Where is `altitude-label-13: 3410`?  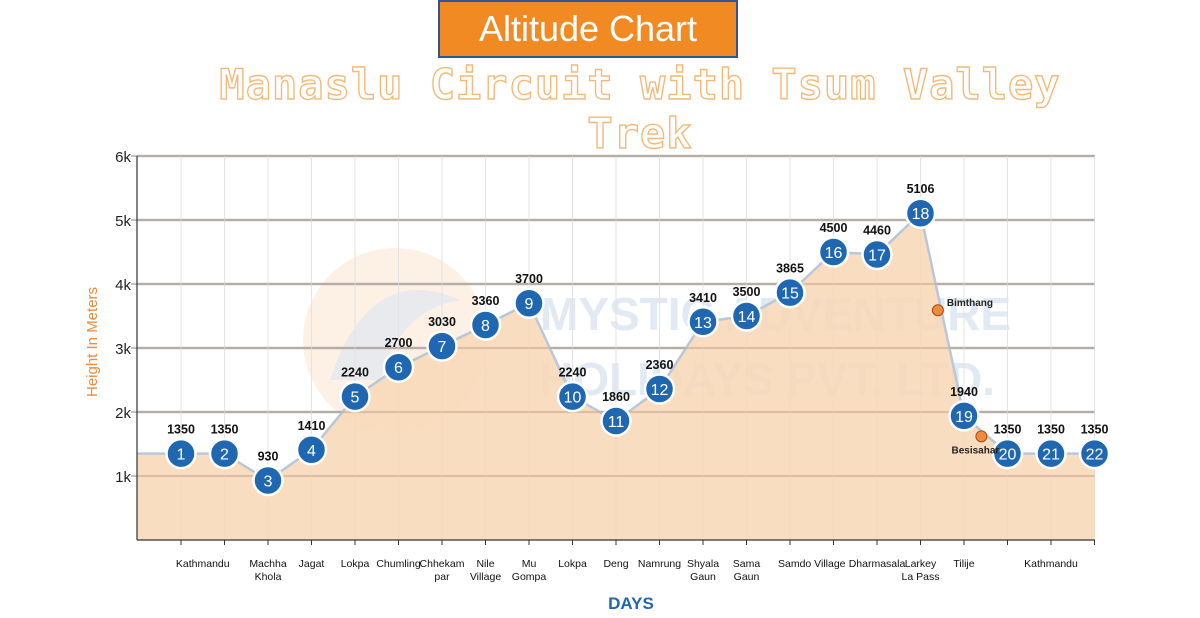
altitude-label-13: 3410 is located at coordinates (703, 298).